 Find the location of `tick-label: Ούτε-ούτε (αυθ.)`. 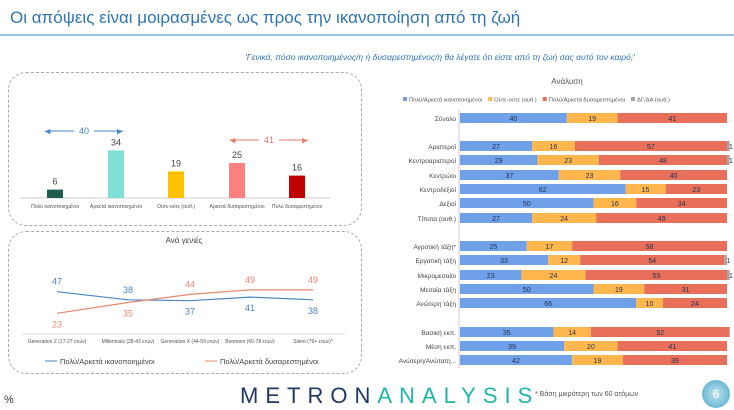

tick-label: Ούτε-ούτε (αυθ.) is located at coordinates (176, 207).